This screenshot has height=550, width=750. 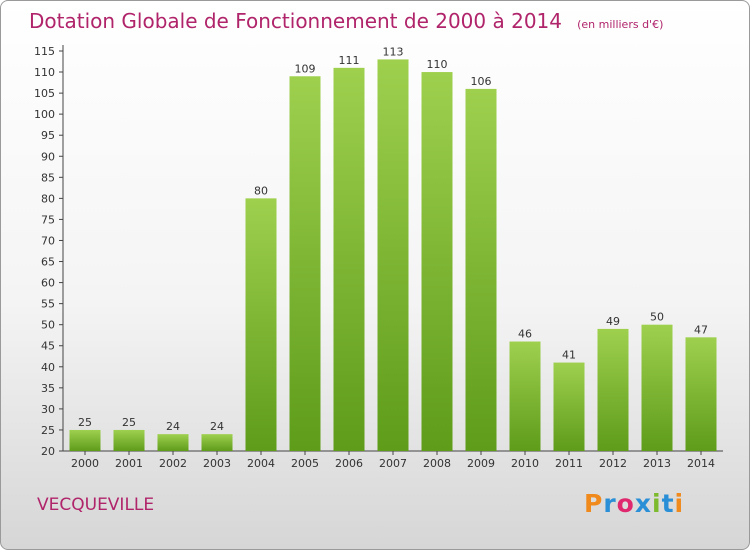 I want to click on y-tick-label: 95, so click(x=48, y=135).